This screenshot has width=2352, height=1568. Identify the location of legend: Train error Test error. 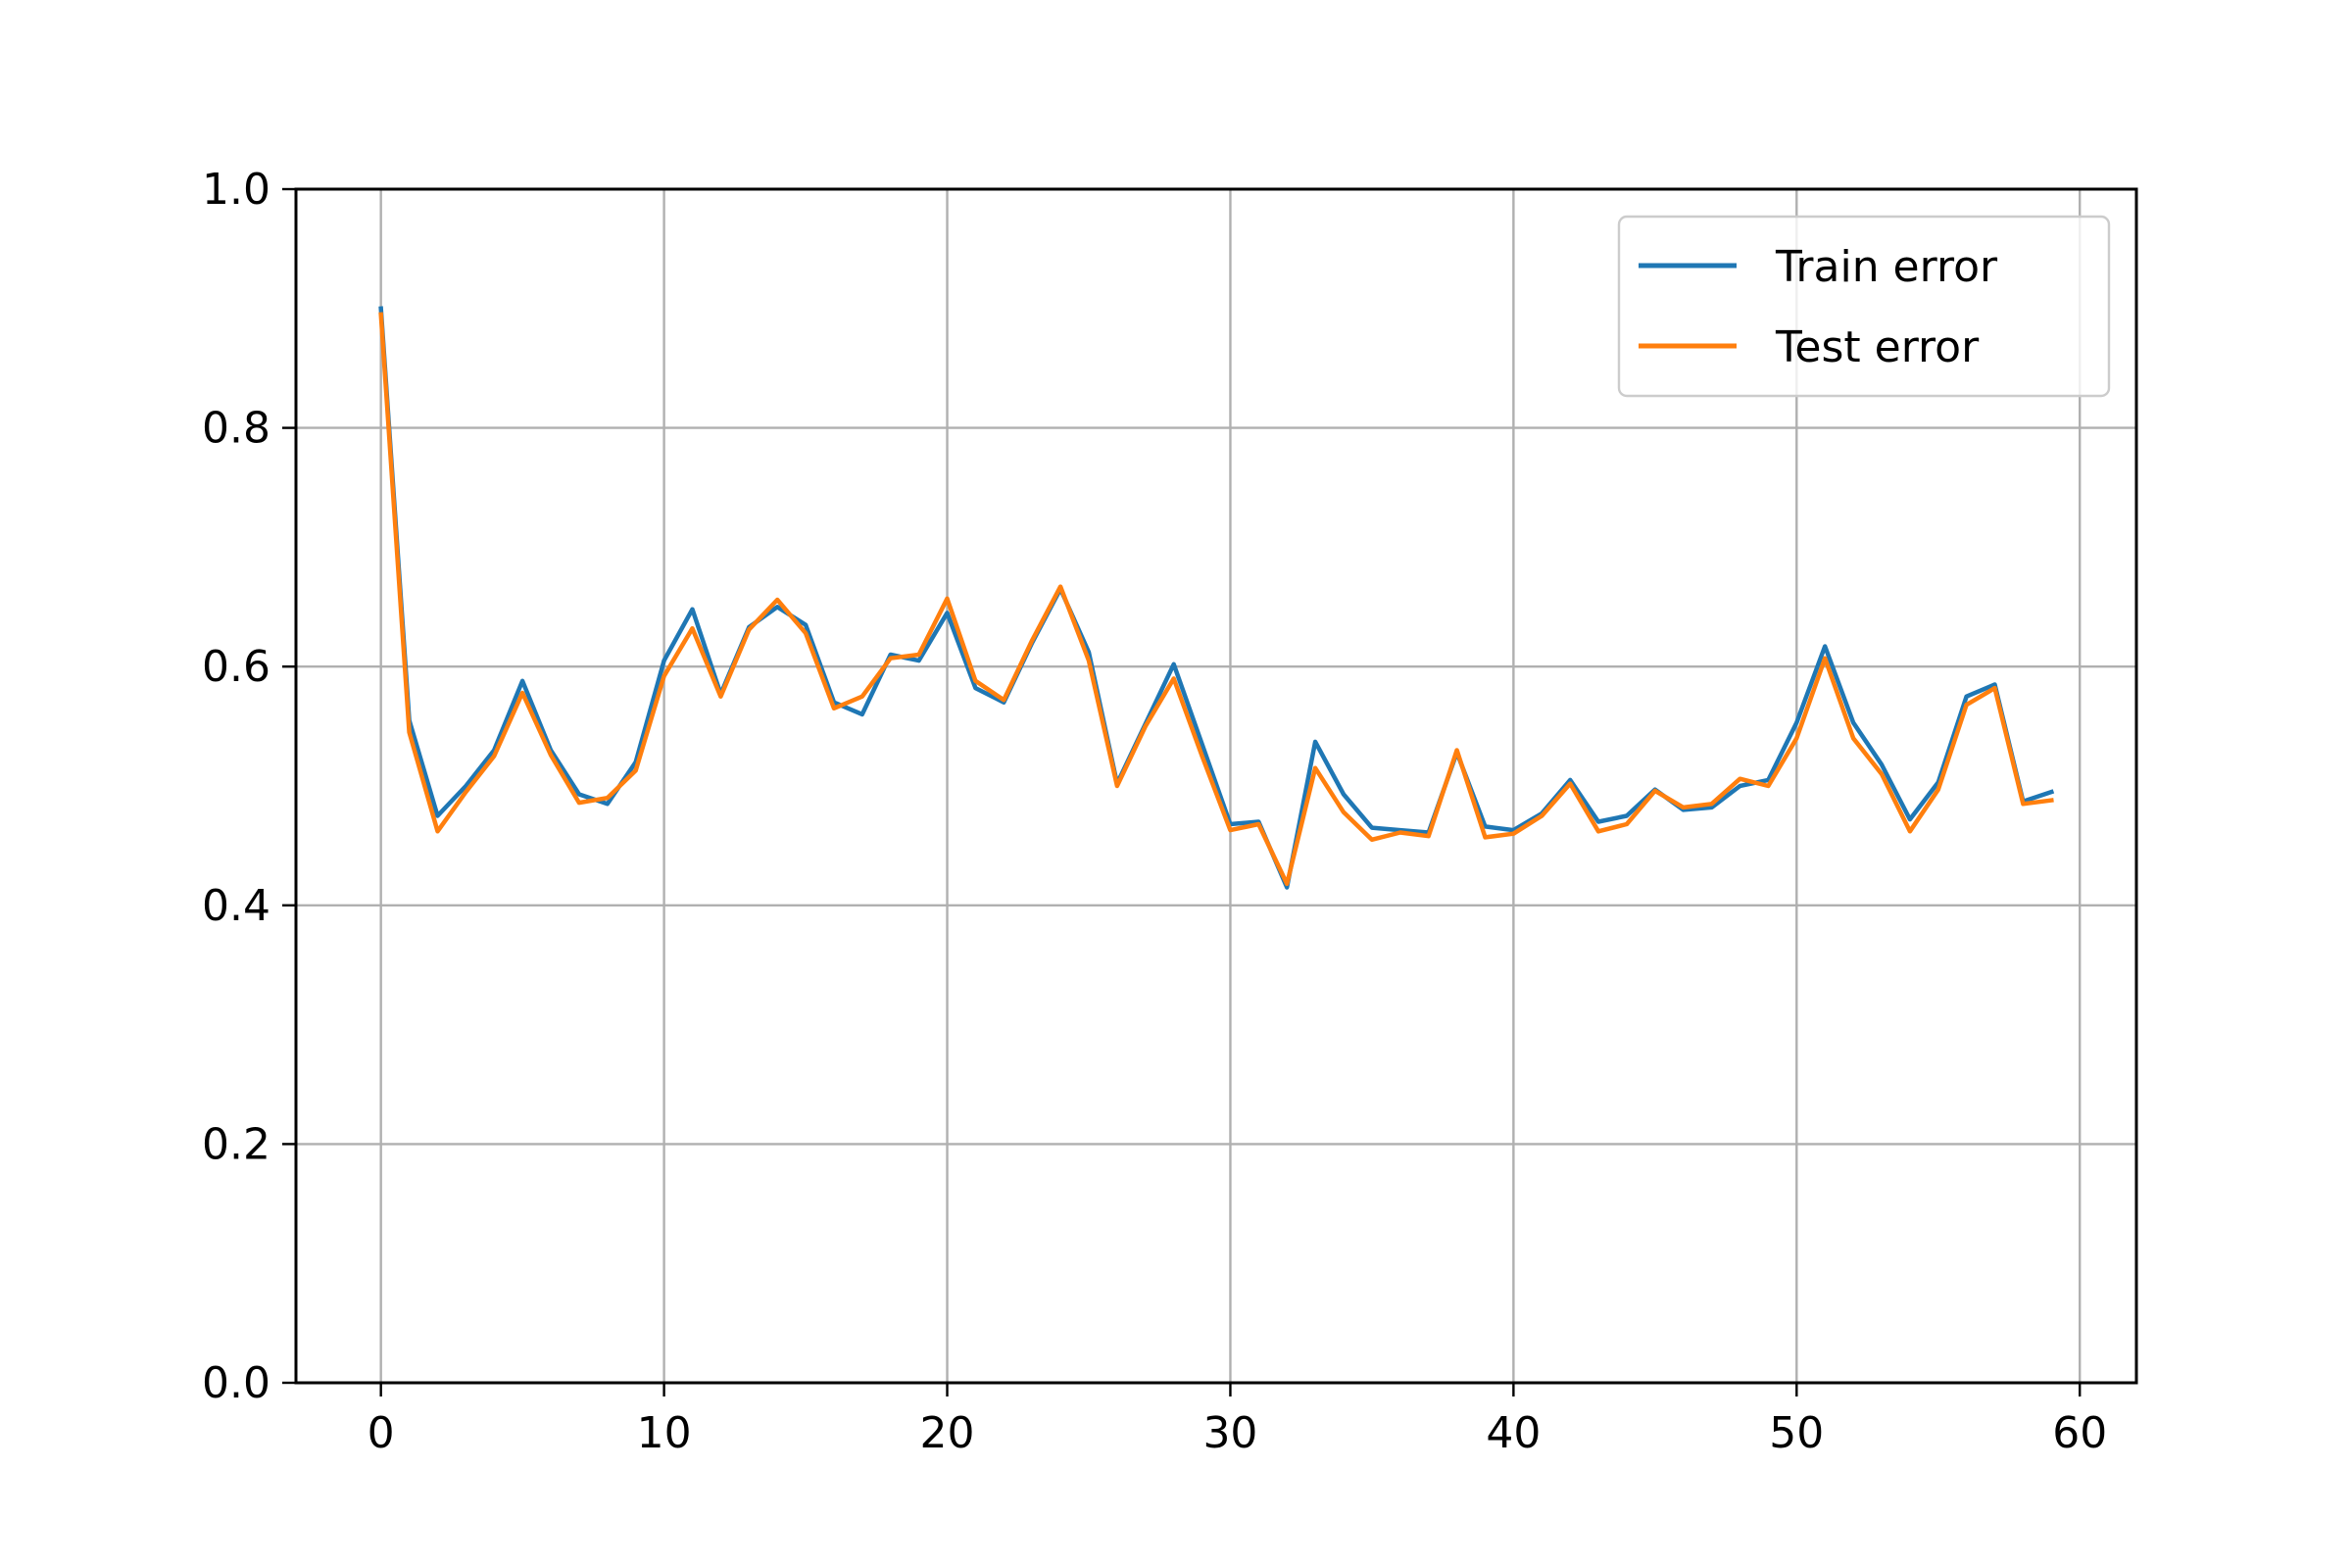
(1864, 306).